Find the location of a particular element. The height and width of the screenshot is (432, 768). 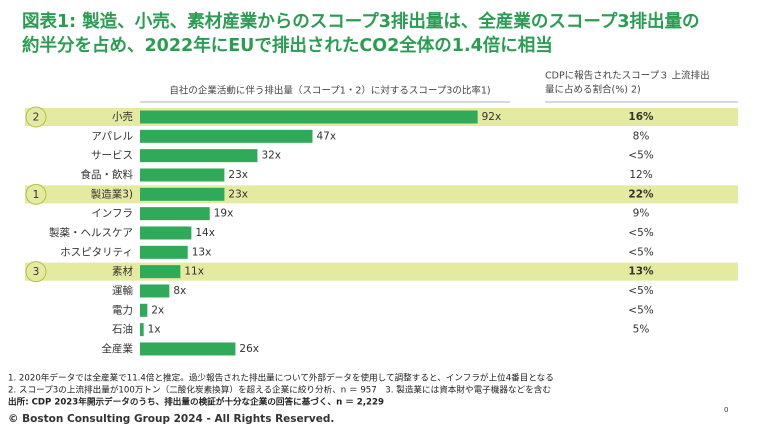

category-label: 小売 is located at coordinates (122, 116).